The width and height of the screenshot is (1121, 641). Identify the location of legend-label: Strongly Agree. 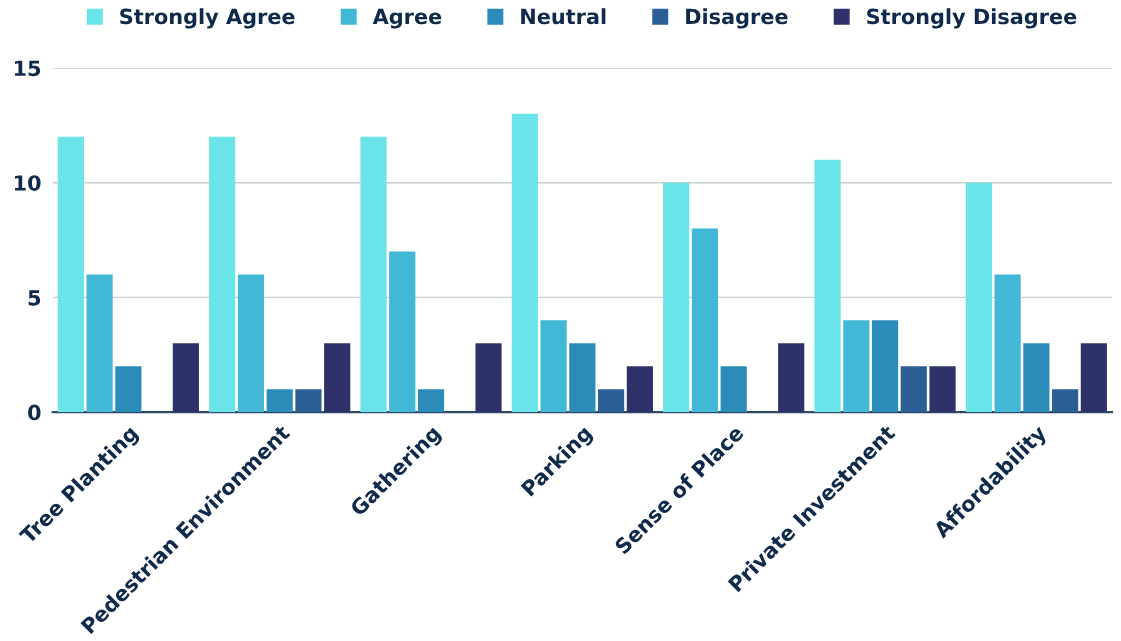
(207, 18).